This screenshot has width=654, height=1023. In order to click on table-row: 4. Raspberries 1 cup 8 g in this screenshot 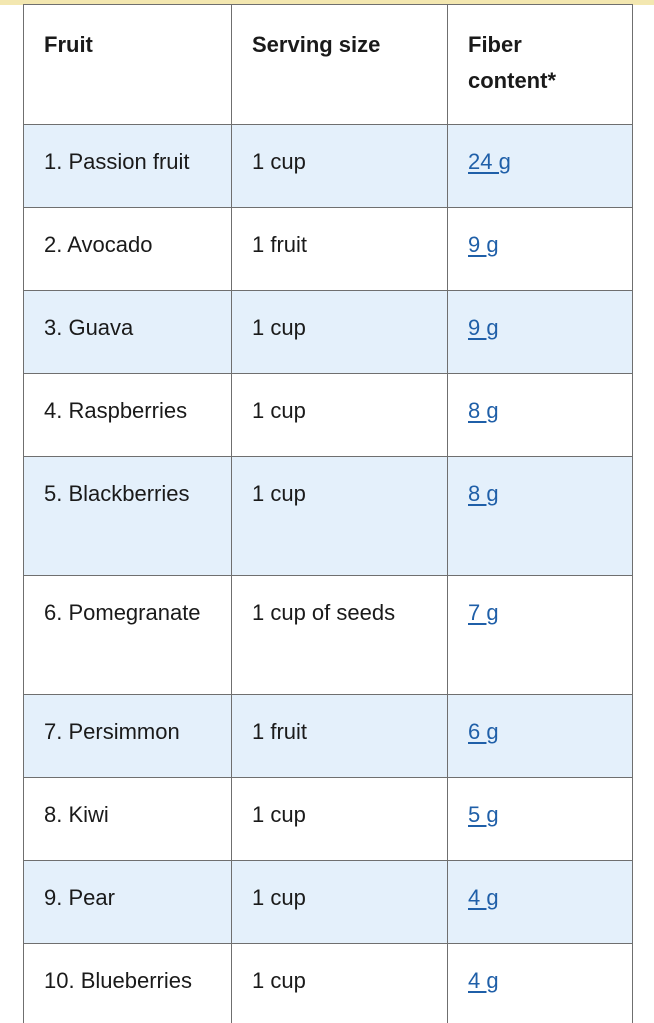, I will do `click(328, 415)`.